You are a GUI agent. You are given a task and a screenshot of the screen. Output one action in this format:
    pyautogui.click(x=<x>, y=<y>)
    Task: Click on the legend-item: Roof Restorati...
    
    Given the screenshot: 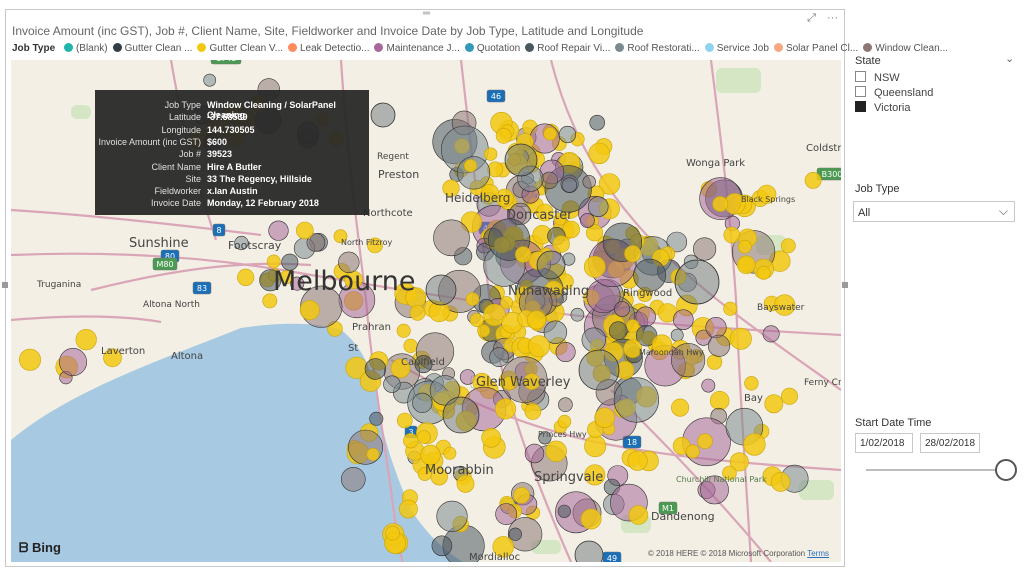 What is the action you would take?
    pyautogui.click(x=657, y=48)
    